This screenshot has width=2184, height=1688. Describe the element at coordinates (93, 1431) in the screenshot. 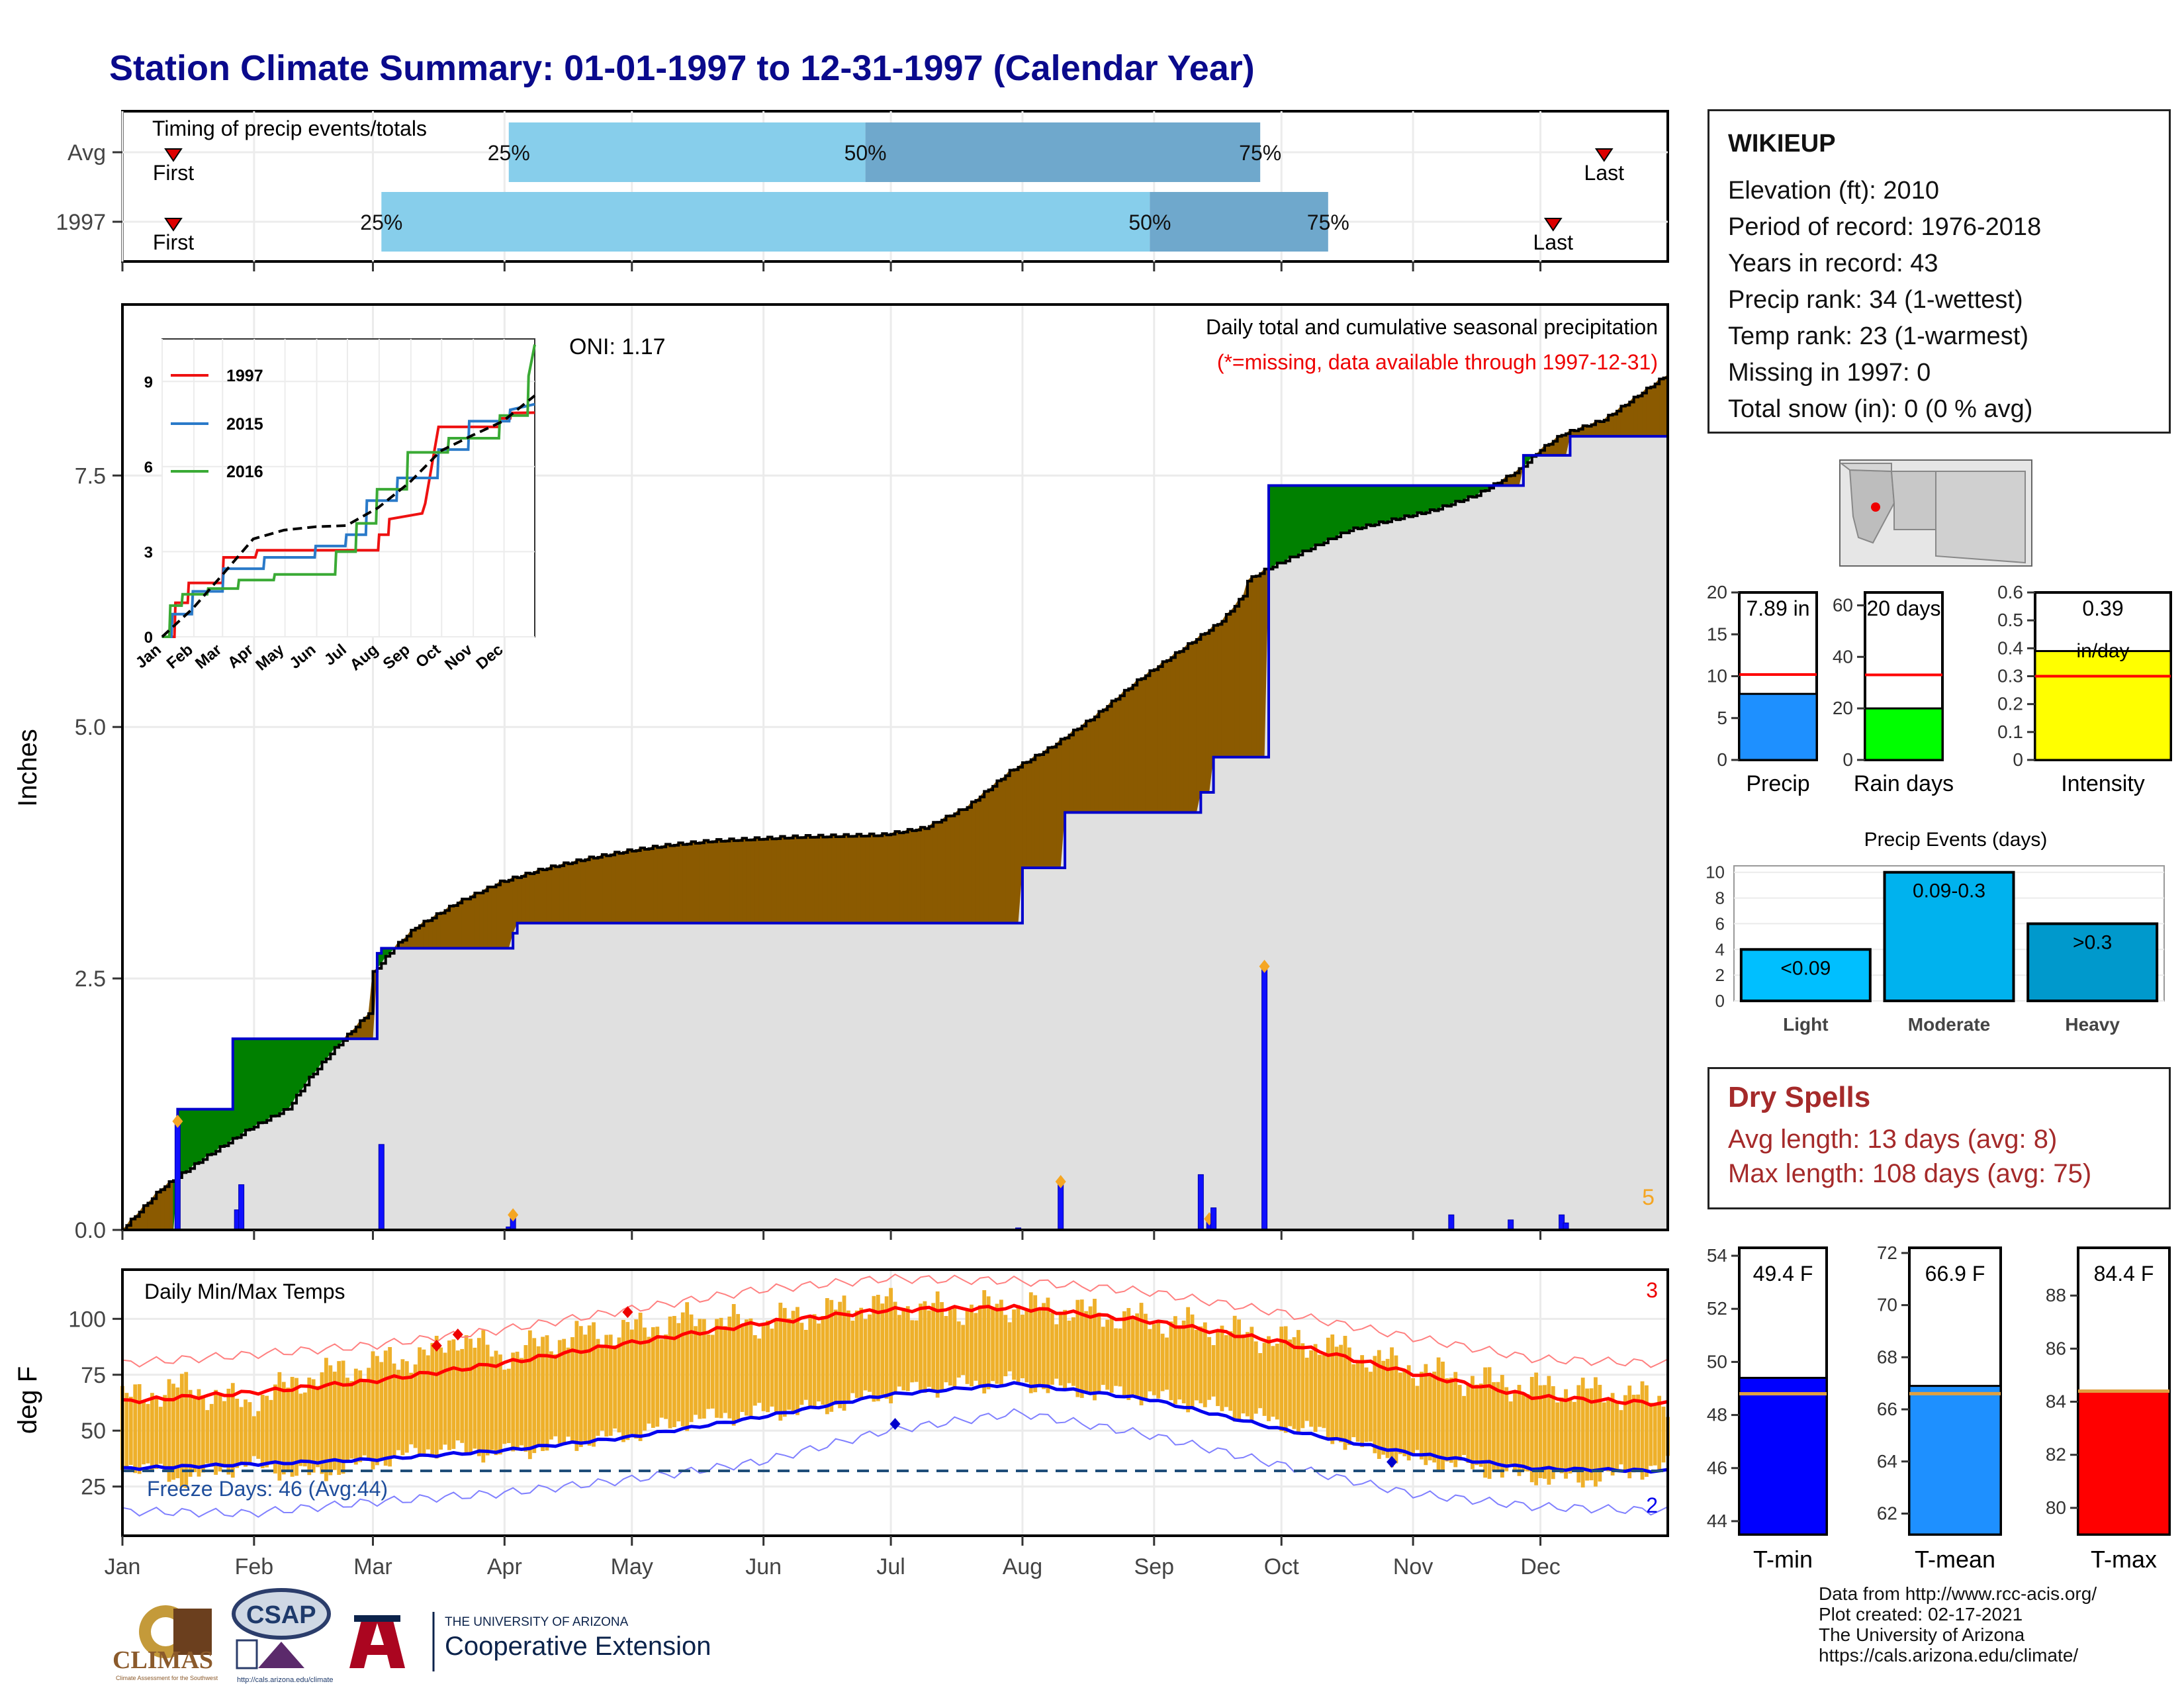

I see `temp-ytick-label: 50` at that location.